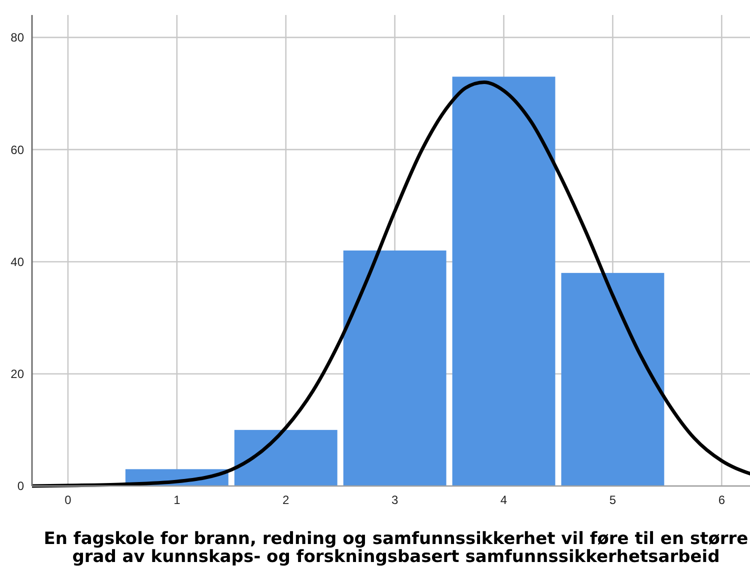  I want to click on y-tick-label: 40, so click(17, 261).